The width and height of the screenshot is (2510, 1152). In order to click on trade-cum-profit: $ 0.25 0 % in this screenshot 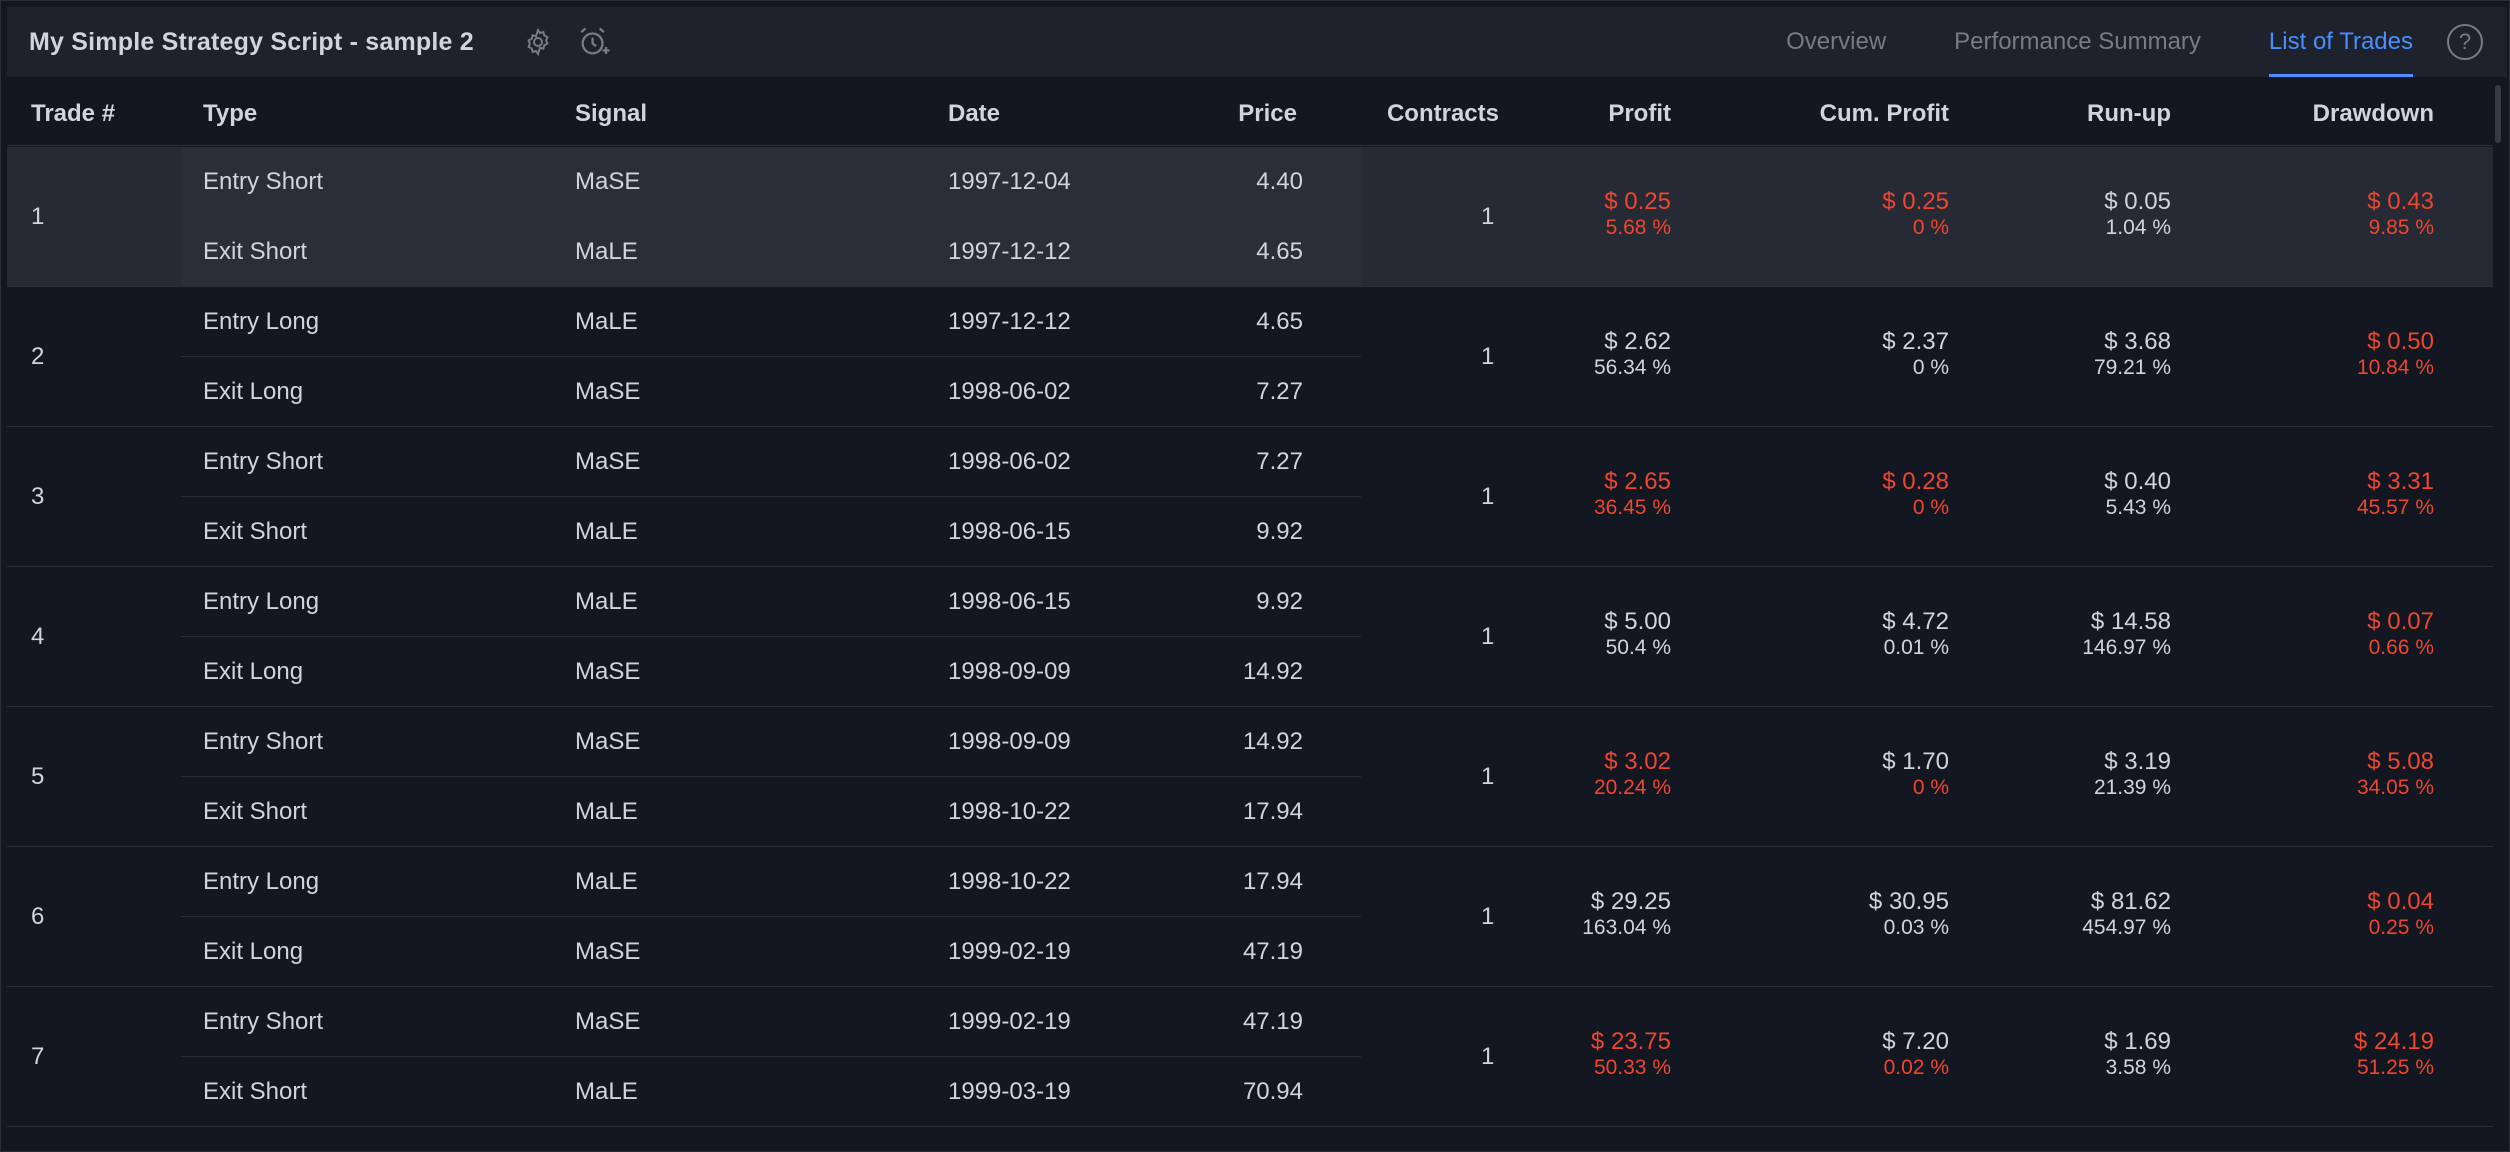, I will do `click(1915, 215)`.